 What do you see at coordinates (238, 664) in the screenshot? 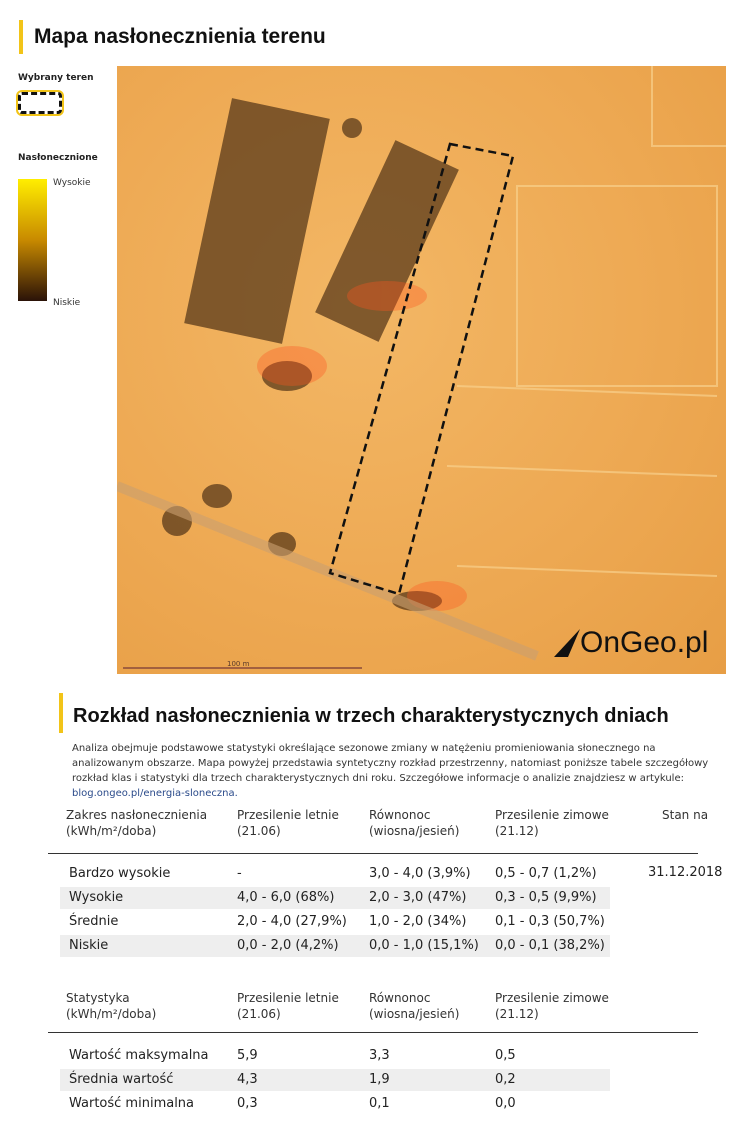
I see `map-scale-label: 100 m` at bounding box center [238, 664].